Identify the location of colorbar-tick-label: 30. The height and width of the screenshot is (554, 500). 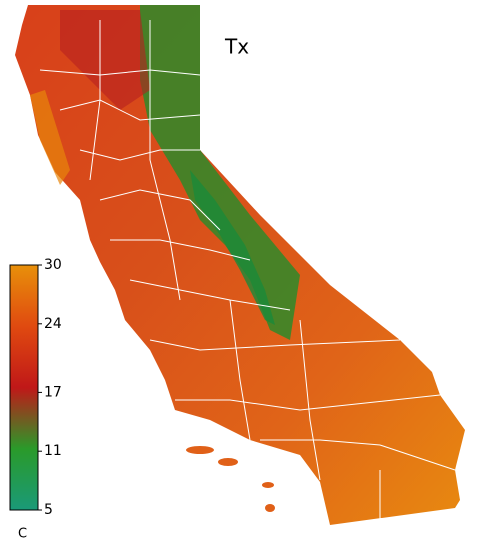
(53, 265).